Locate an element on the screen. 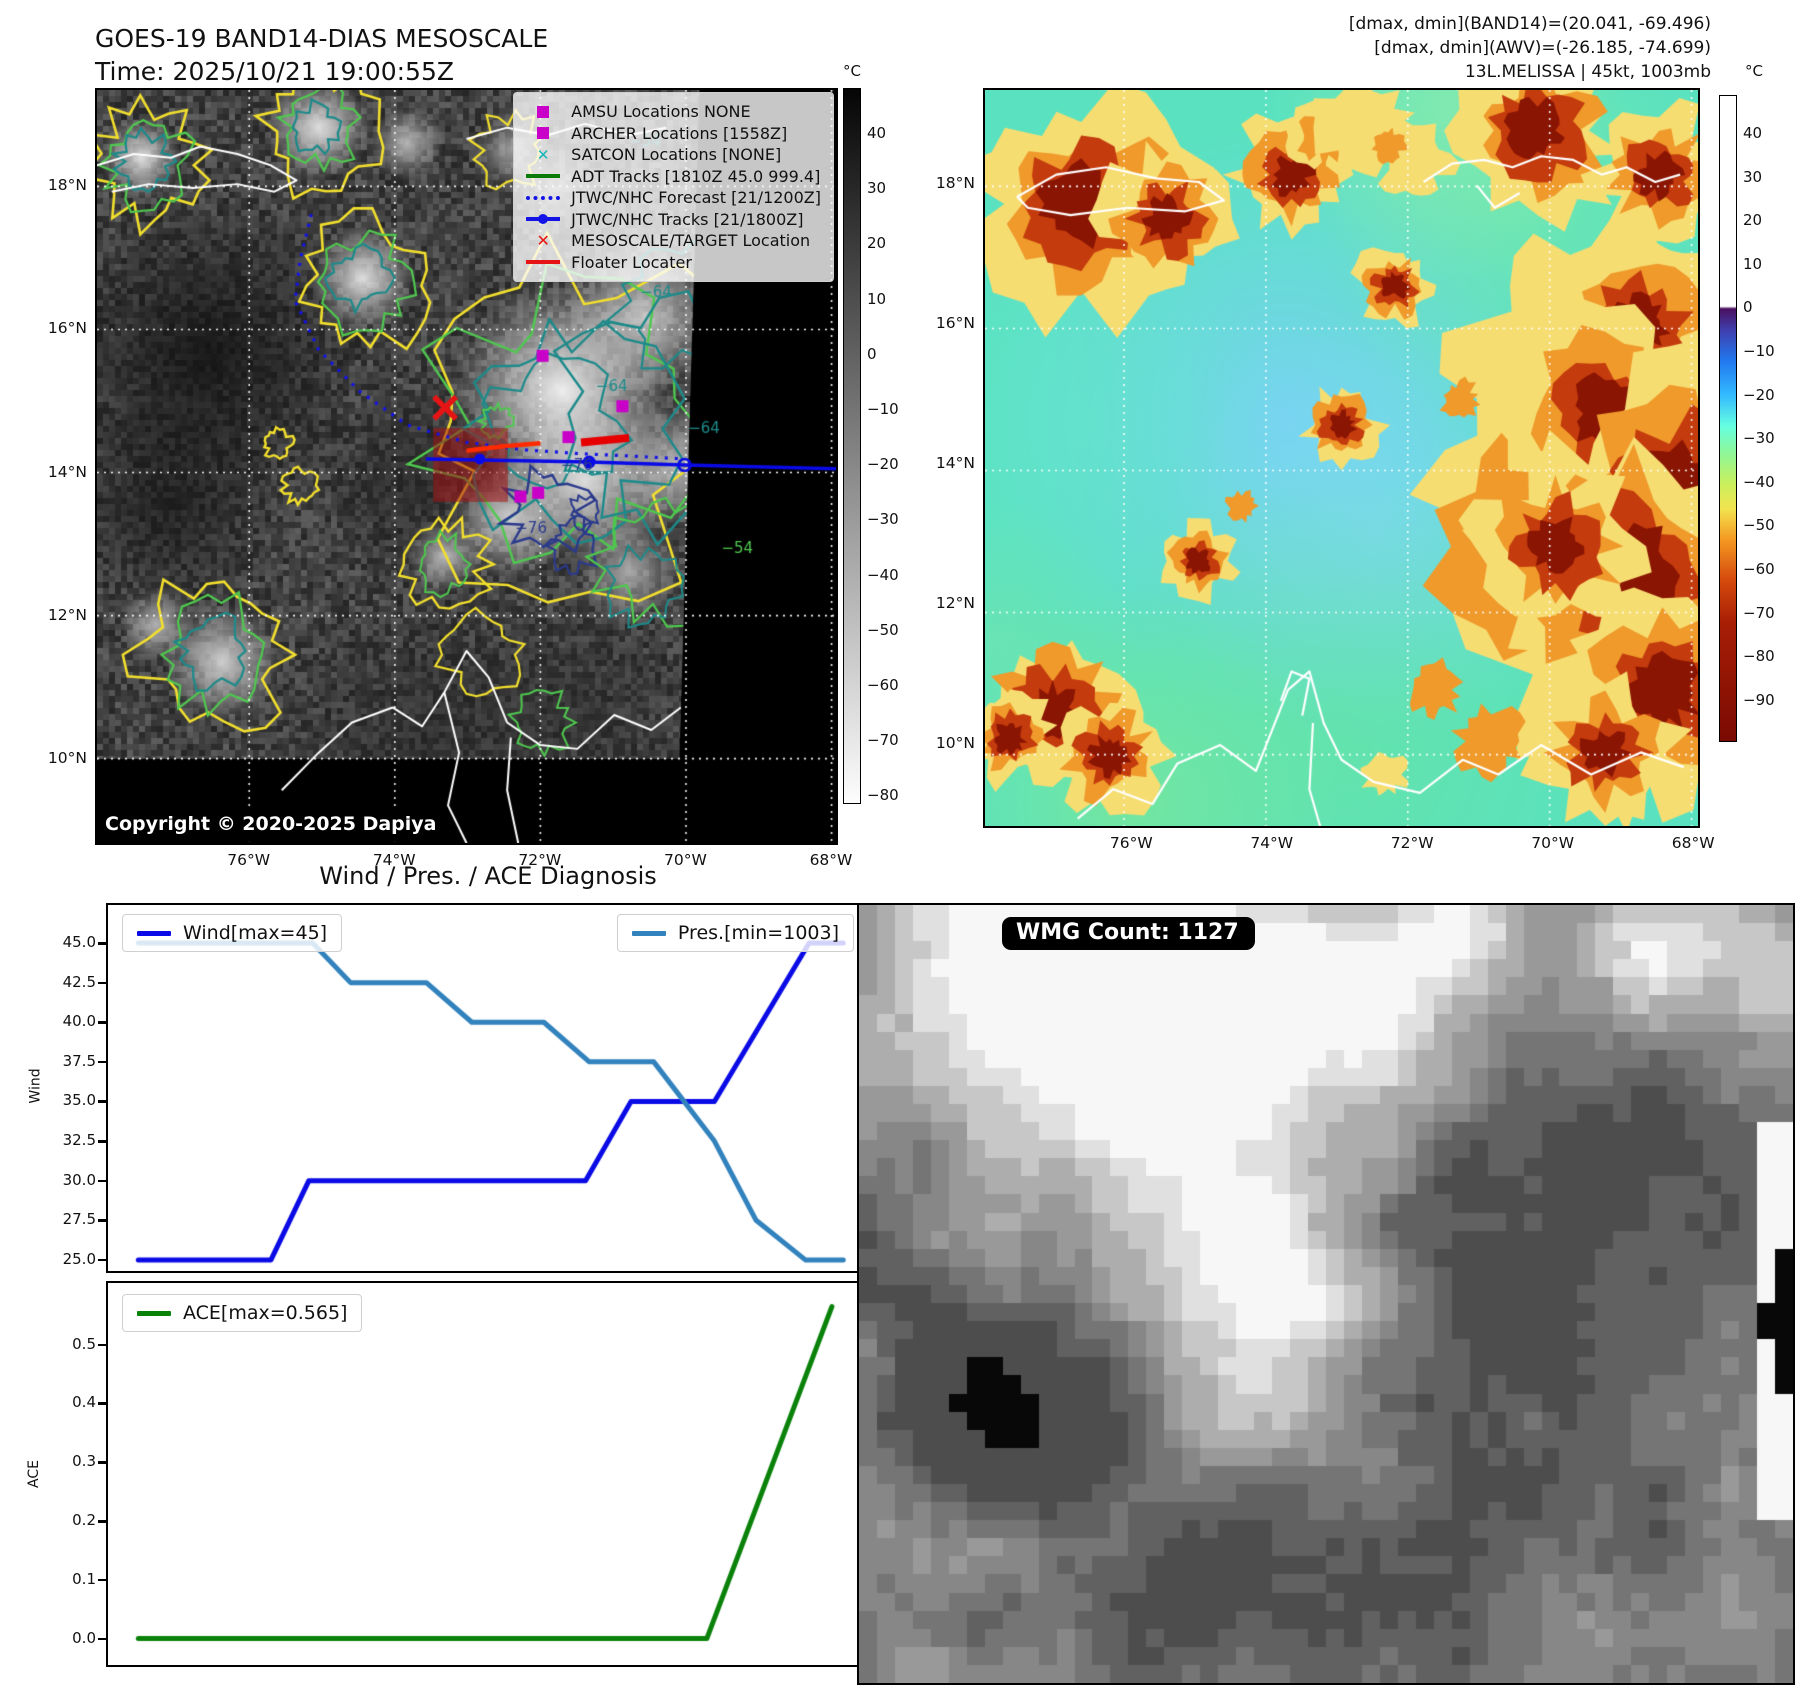 The height and width of the screenshot is (1690, 1801). wind-axis-label: Wind is located at coordinates (35, 1086).